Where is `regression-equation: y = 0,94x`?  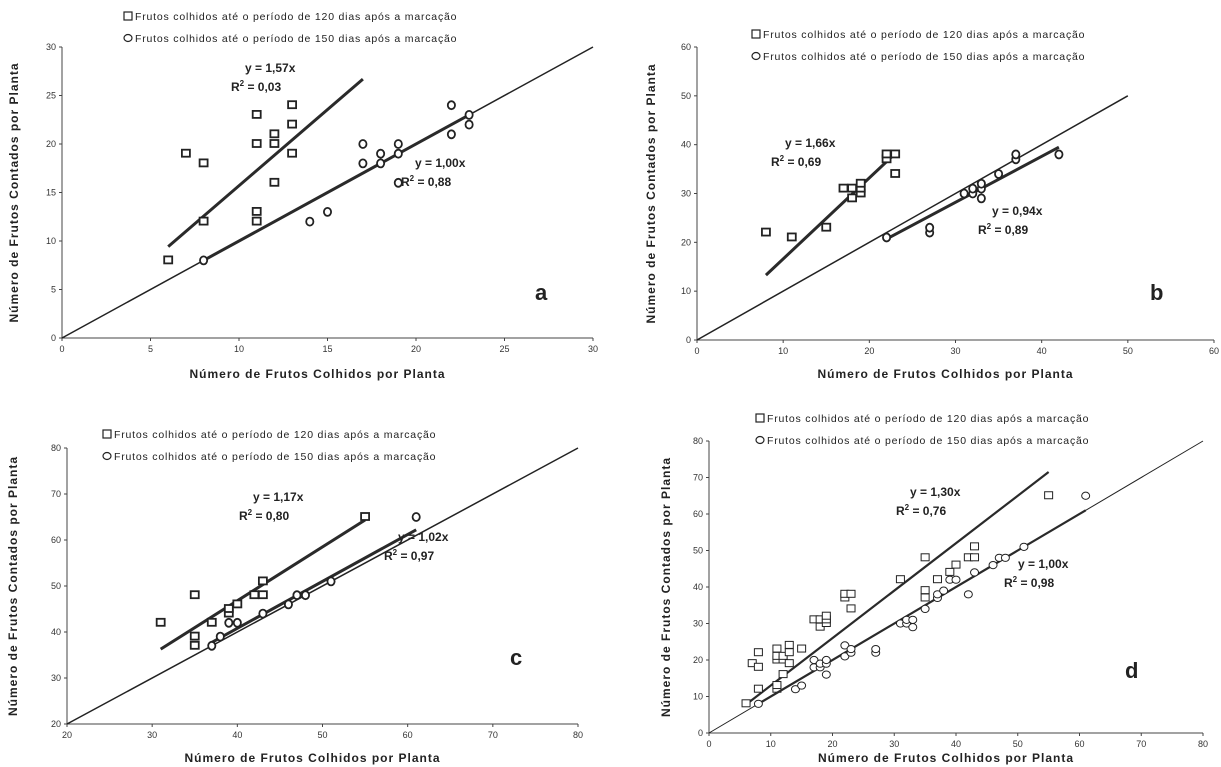 regression-equation: y = 0,94x is located at coordinates (1017, 211).